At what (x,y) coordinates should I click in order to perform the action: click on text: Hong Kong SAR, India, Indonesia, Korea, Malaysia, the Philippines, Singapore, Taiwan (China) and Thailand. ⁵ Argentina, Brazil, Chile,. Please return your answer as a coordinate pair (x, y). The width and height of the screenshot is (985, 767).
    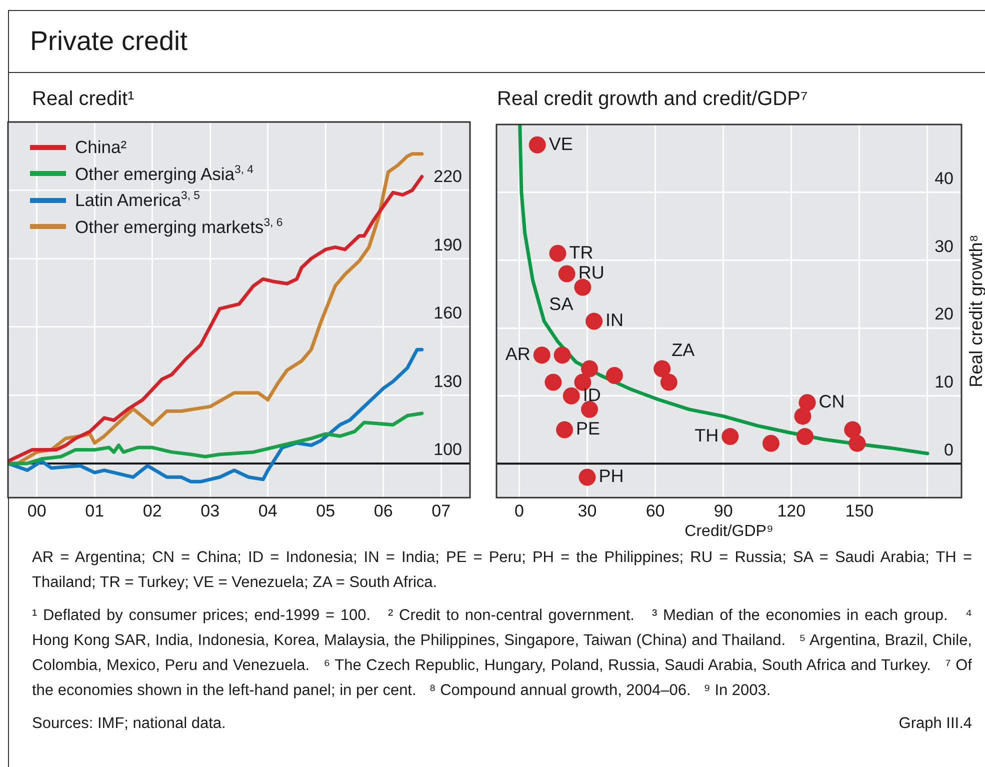
    Looking at the image, I should click on (502, 640).